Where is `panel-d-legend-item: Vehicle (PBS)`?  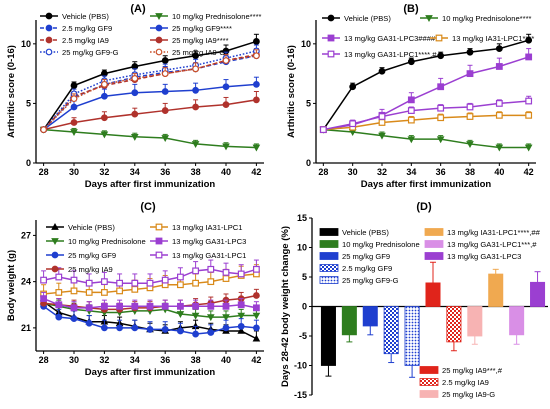 panel-d-legend-item: Vehicle (PBS) is located at coordinates (354, 232).